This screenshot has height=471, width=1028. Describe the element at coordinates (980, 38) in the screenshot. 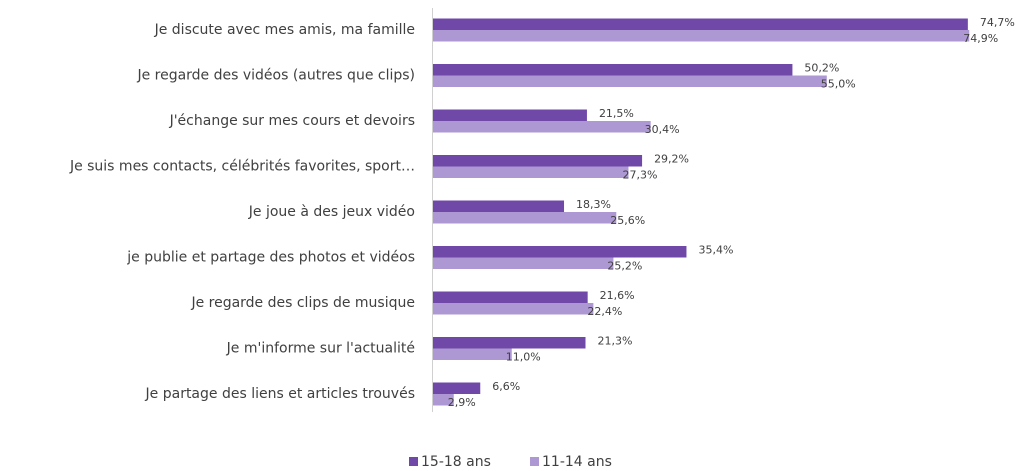

I see `value-label: 74,9%` at that location.